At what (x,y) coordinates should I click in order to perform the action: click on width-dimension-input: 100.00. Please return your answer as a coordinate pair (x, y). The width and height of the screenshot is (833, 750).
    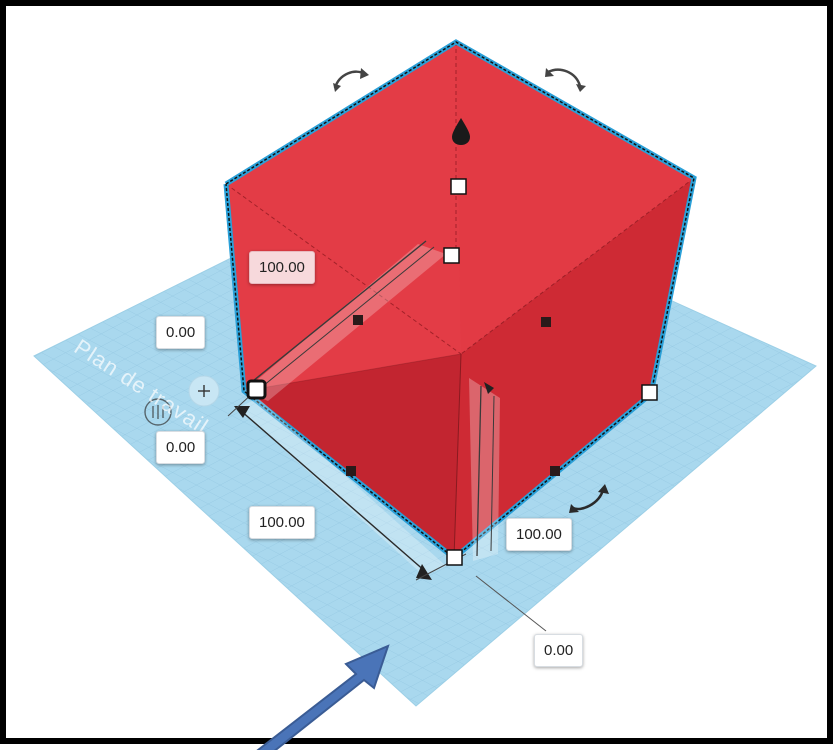
    Looking at the image, I should click on (539, 534).